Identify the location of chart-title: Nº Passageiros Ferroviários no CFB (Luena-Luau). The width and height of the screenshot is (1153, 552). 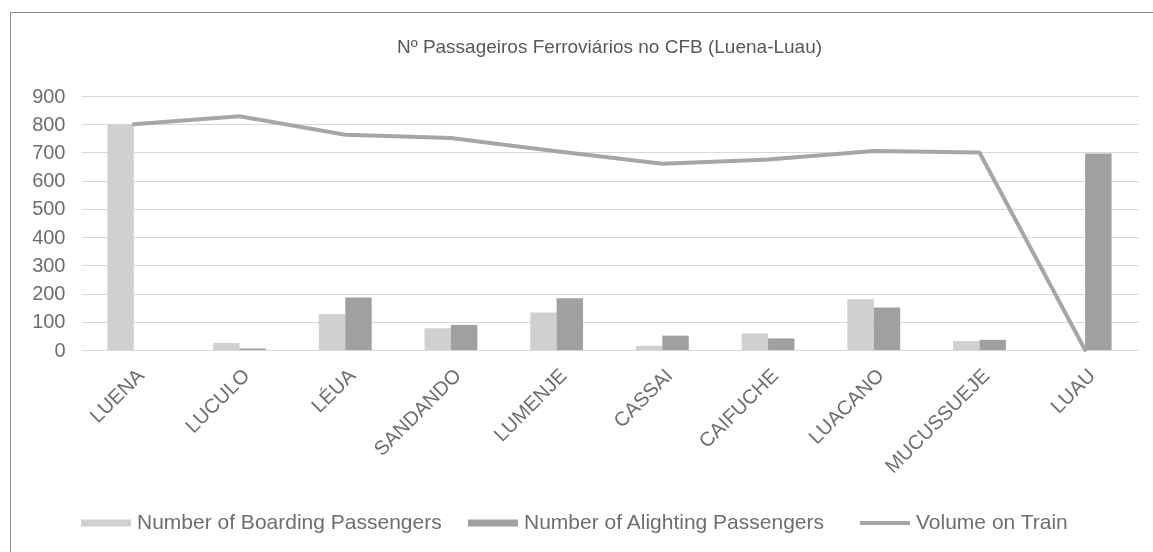
(609, 46).